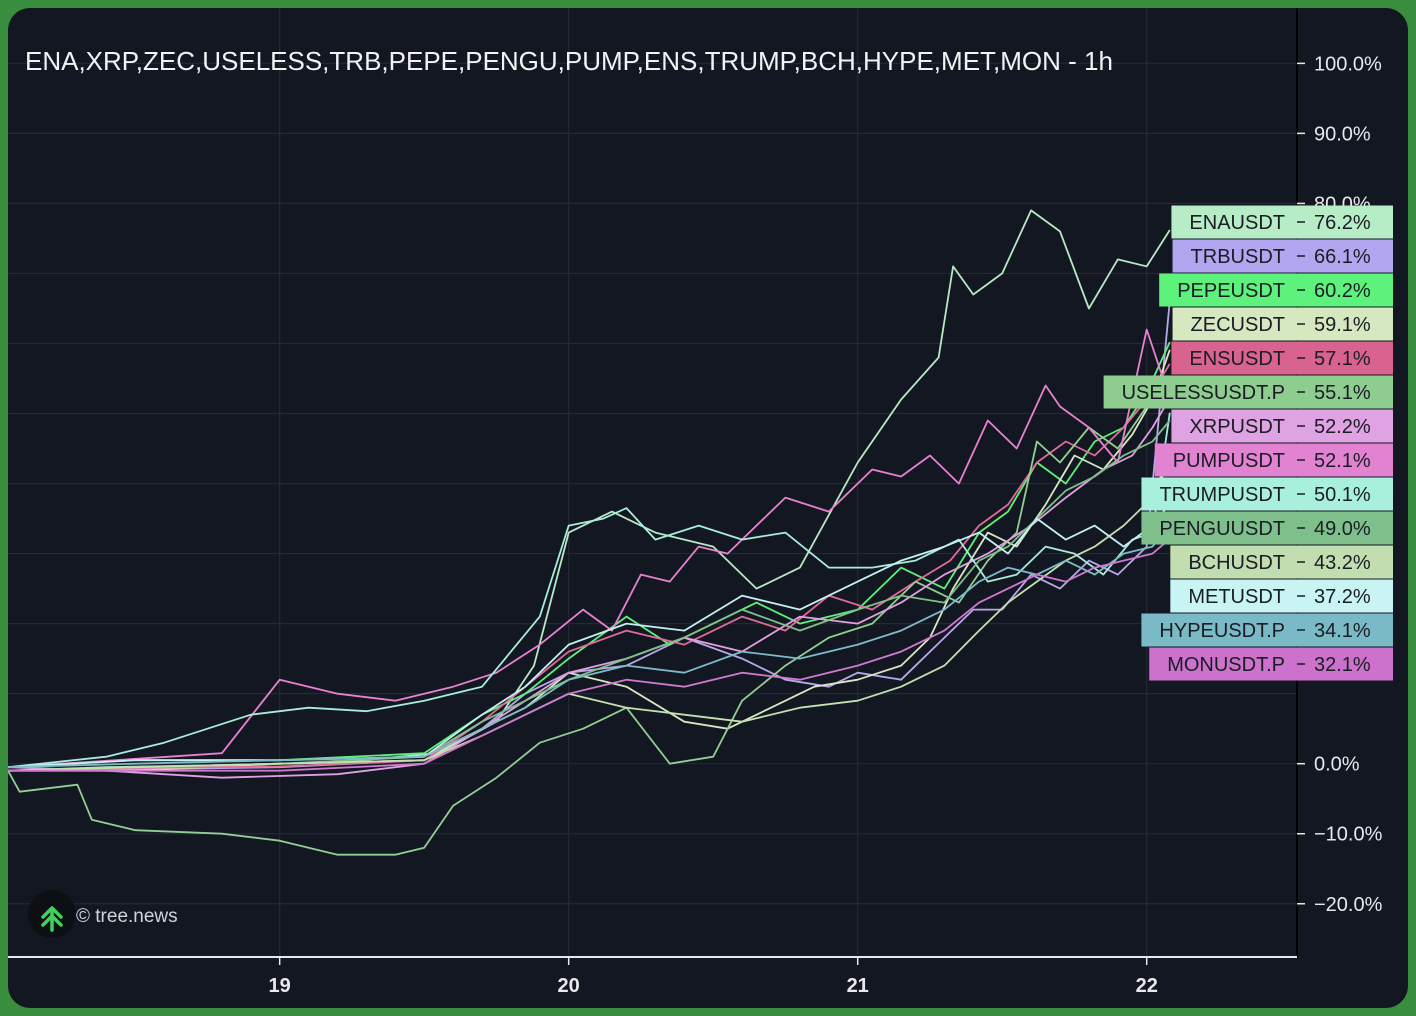 The width and height of the screenshot is (1416, 1016). I want to click on last-value-label-trumpusdt: TRUMPUSDT 50.1%, so click(1267, 494).